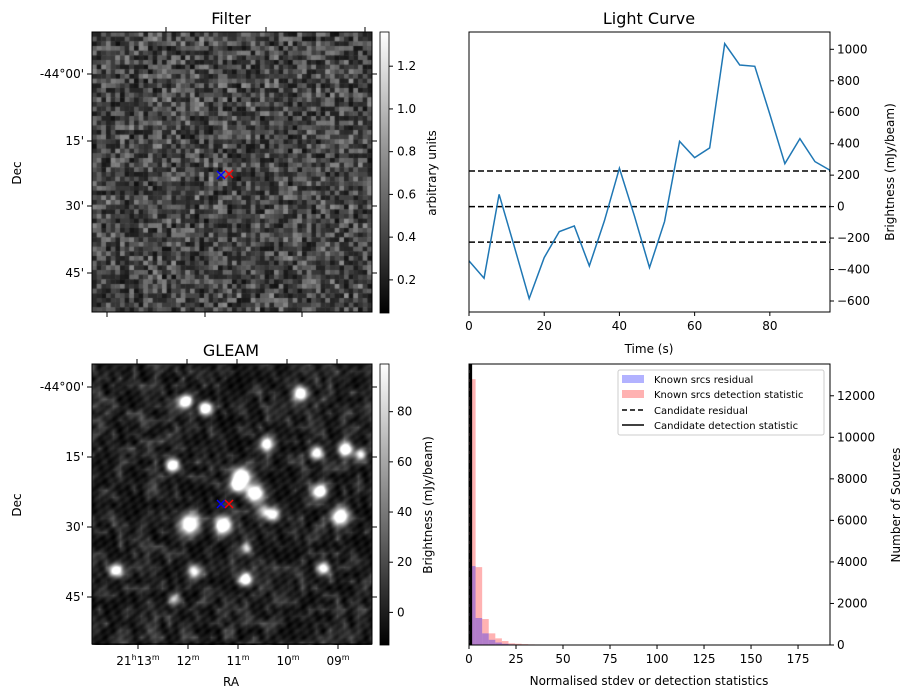 The width and height of the screenshot is (913, 699). What do you see at coordinates (703, 380) in the screenshot?
I see `legend-label: Known srcs residual` at bounding box center [703, 380].